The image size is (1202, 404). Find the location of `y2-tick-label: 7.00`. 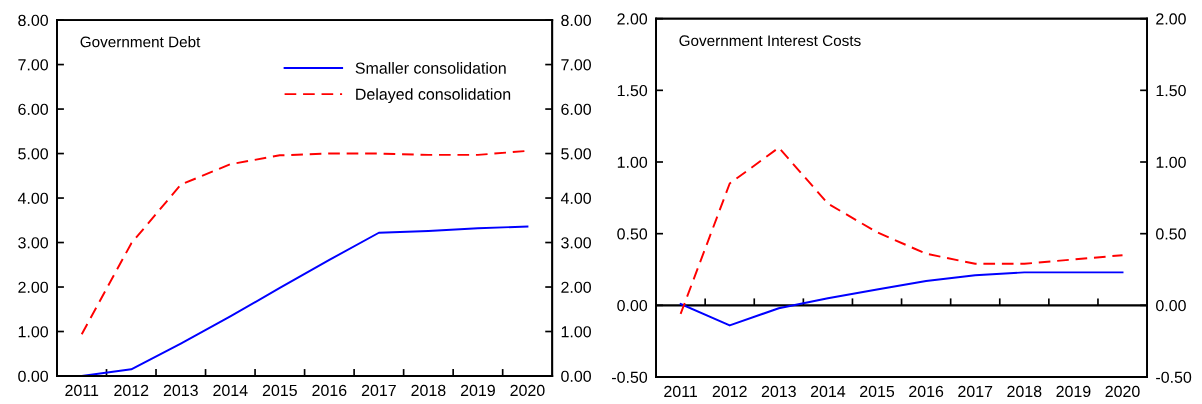

y2-tick-label: 7.00 is located at coordinates (576, 65).